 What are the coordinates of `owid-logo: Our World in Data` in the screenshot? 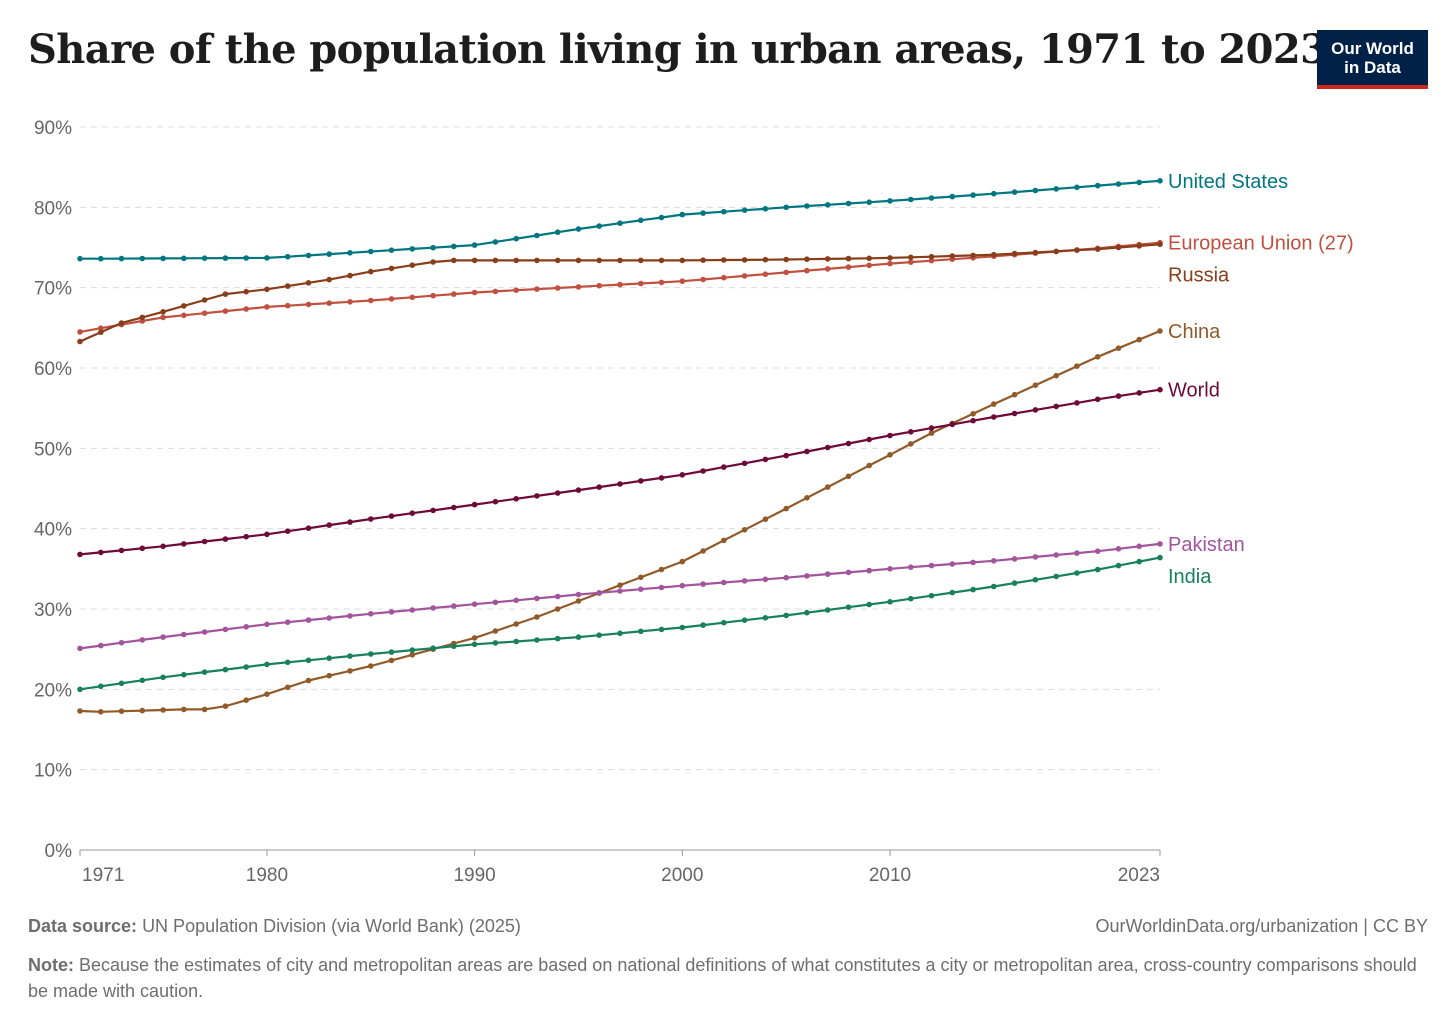 It's located at (1372, 59).